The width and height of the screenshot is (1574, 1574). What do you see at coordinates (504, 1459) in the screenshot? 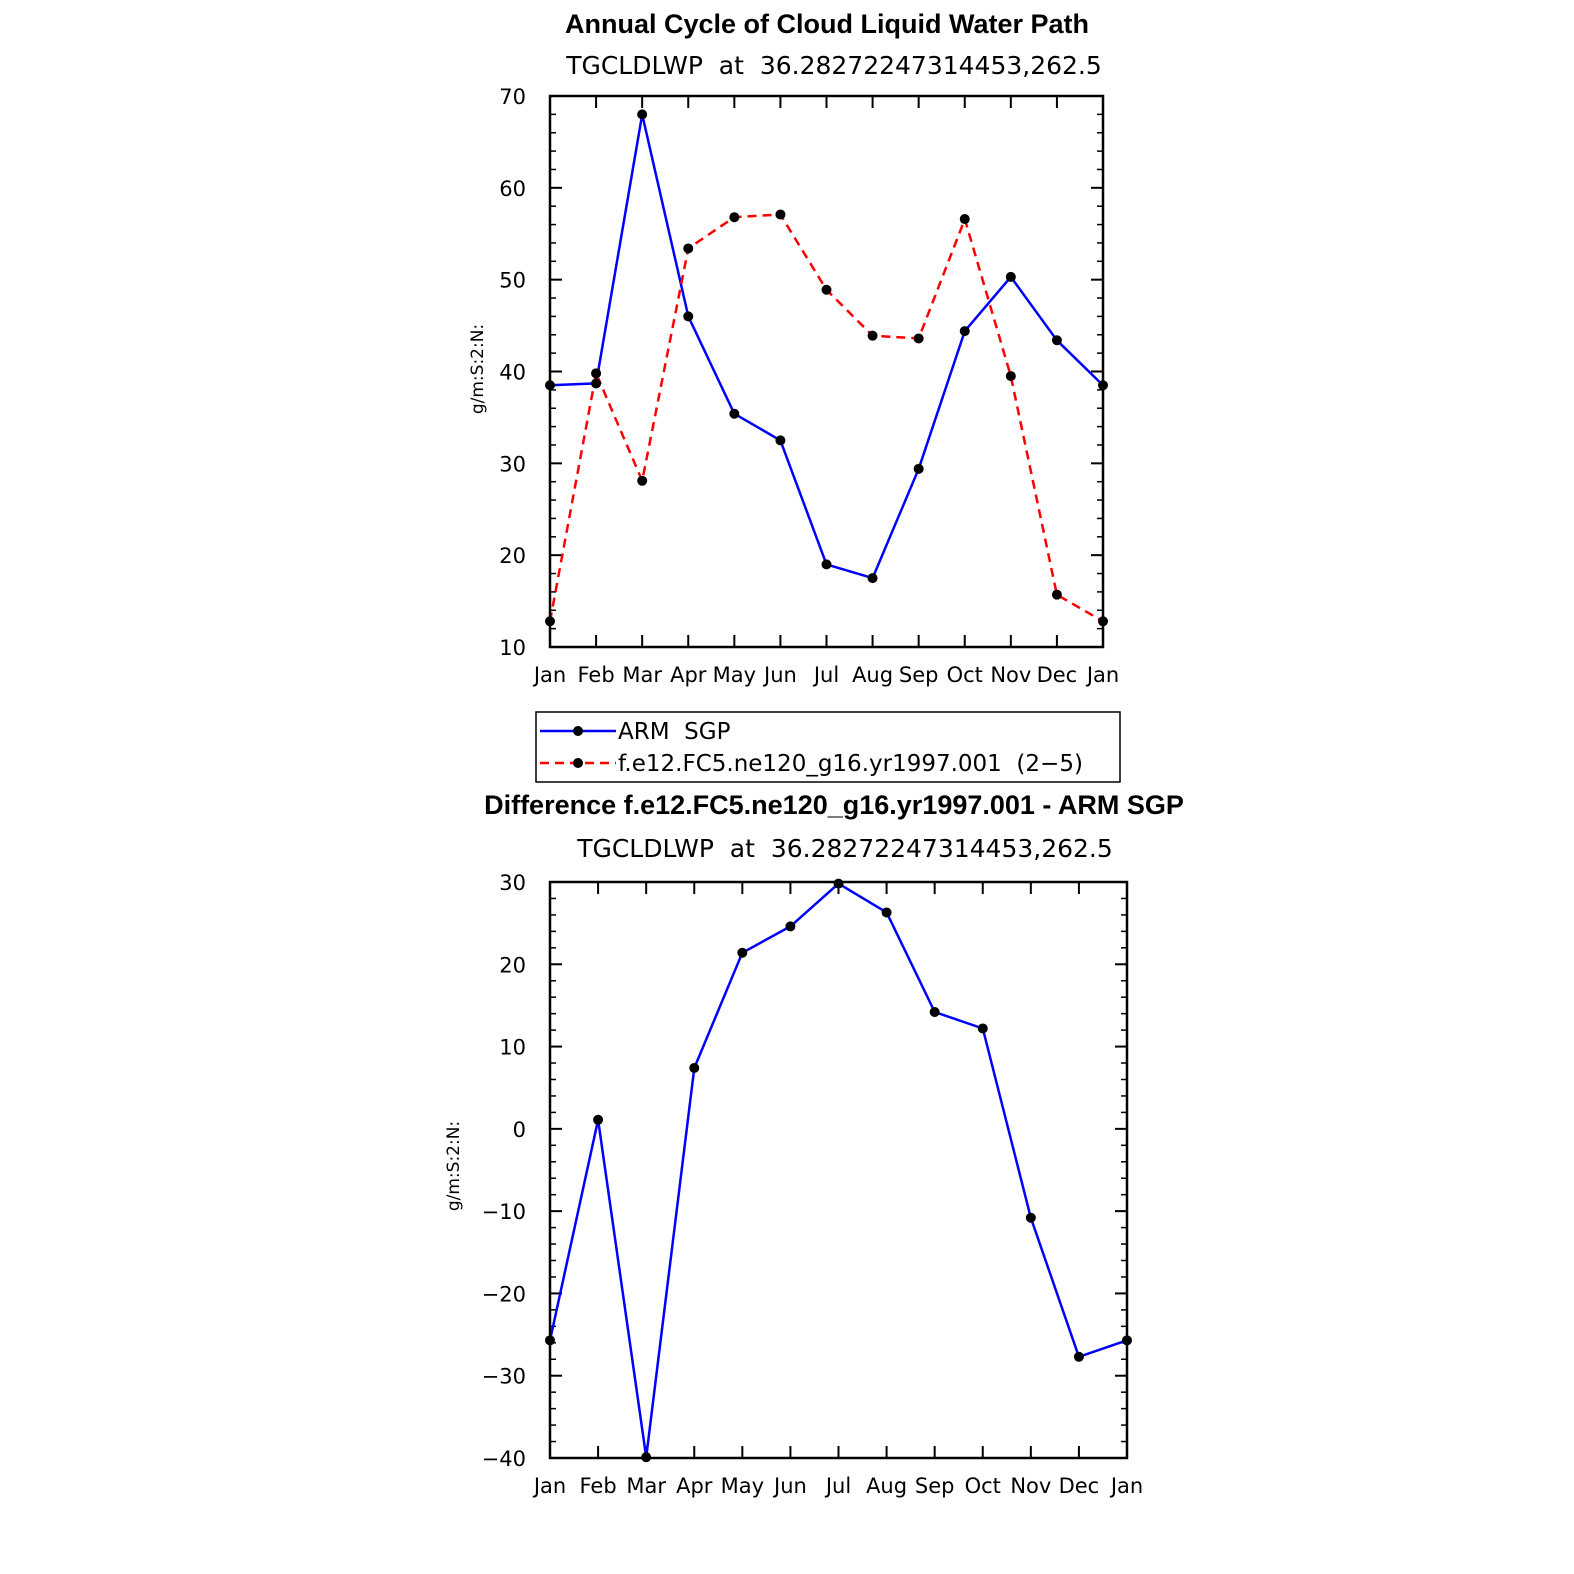
I see `y-tick-label: −40` at bounding box center [504, 1459].